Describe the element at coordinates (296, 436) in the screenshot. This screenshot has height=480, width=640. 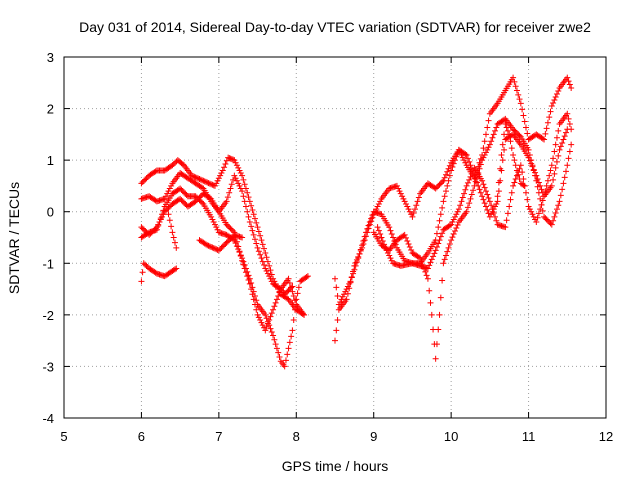
I see `x-tick-label: 8` at that location.